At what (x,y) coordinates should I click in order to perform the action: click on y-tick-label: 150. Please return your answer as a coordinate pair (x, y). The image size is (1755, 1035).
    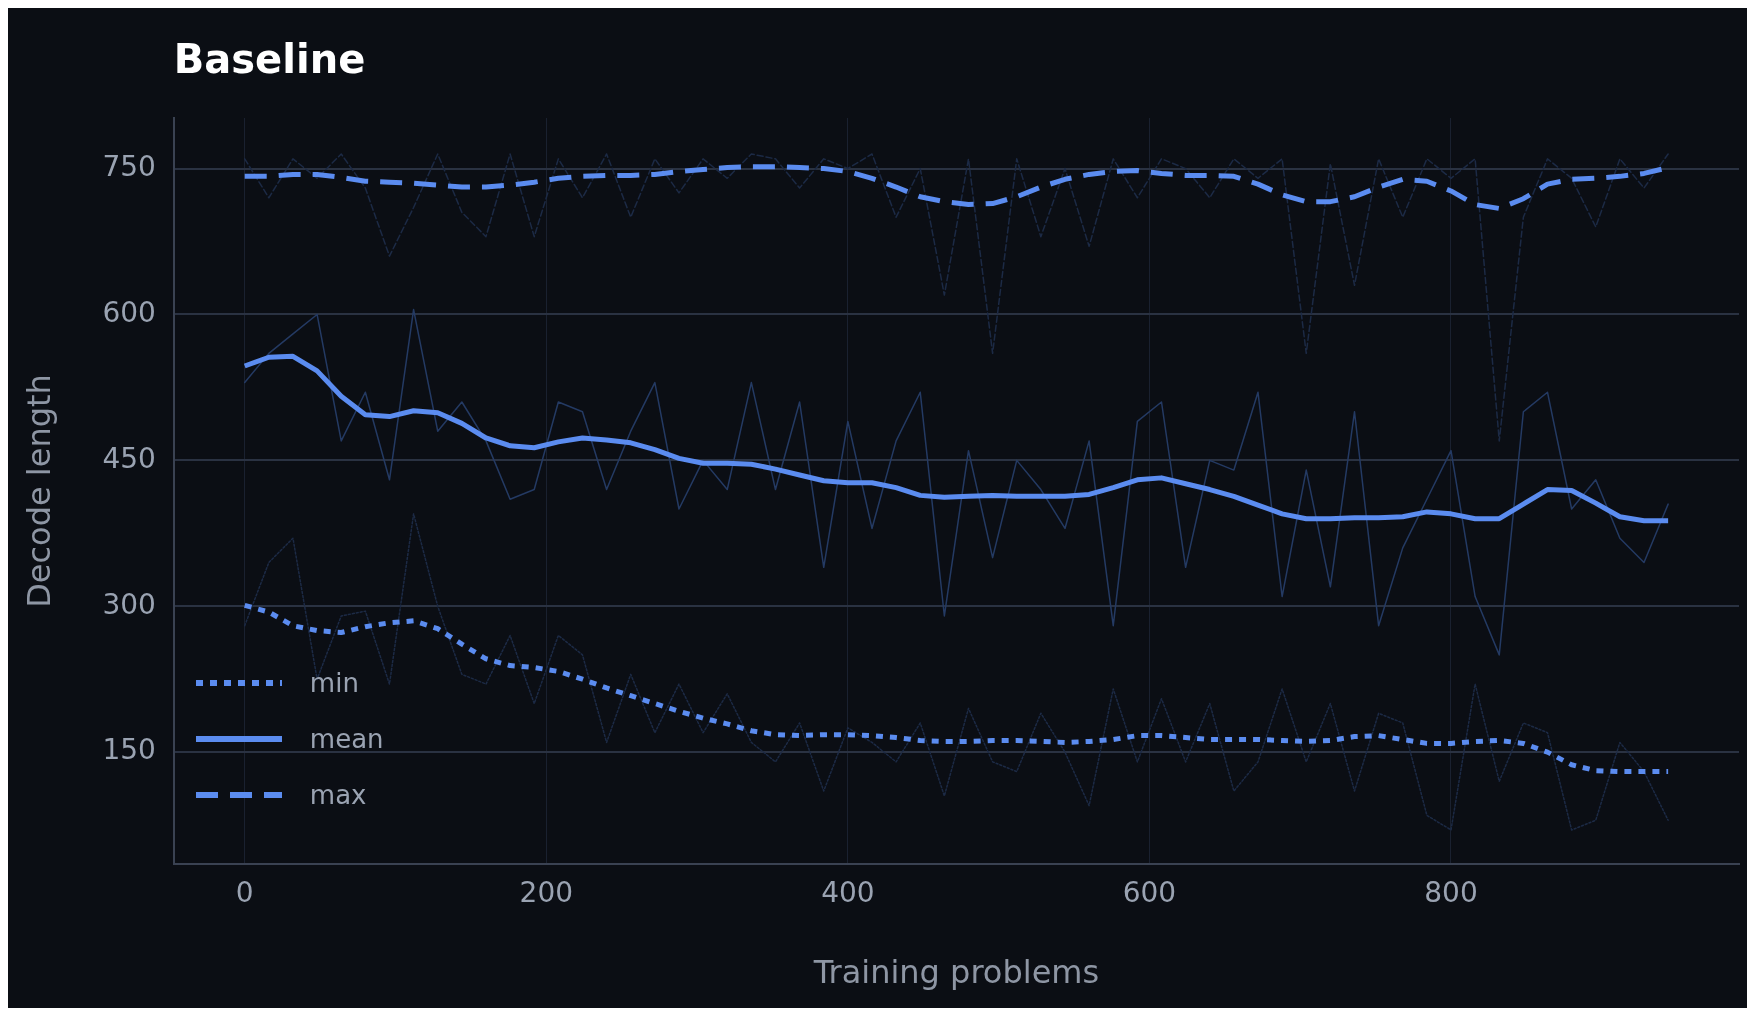
    Looking at the image, I should click on (129, 750).